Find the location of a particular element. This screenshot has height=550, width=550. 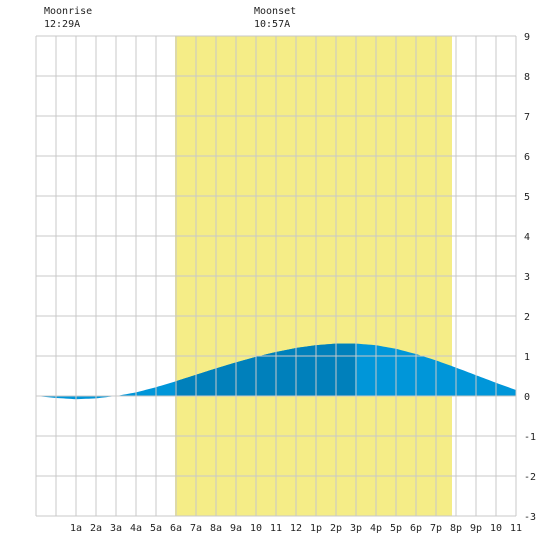

moonrise-time: 12:29A is located at coordinates (62, 24).